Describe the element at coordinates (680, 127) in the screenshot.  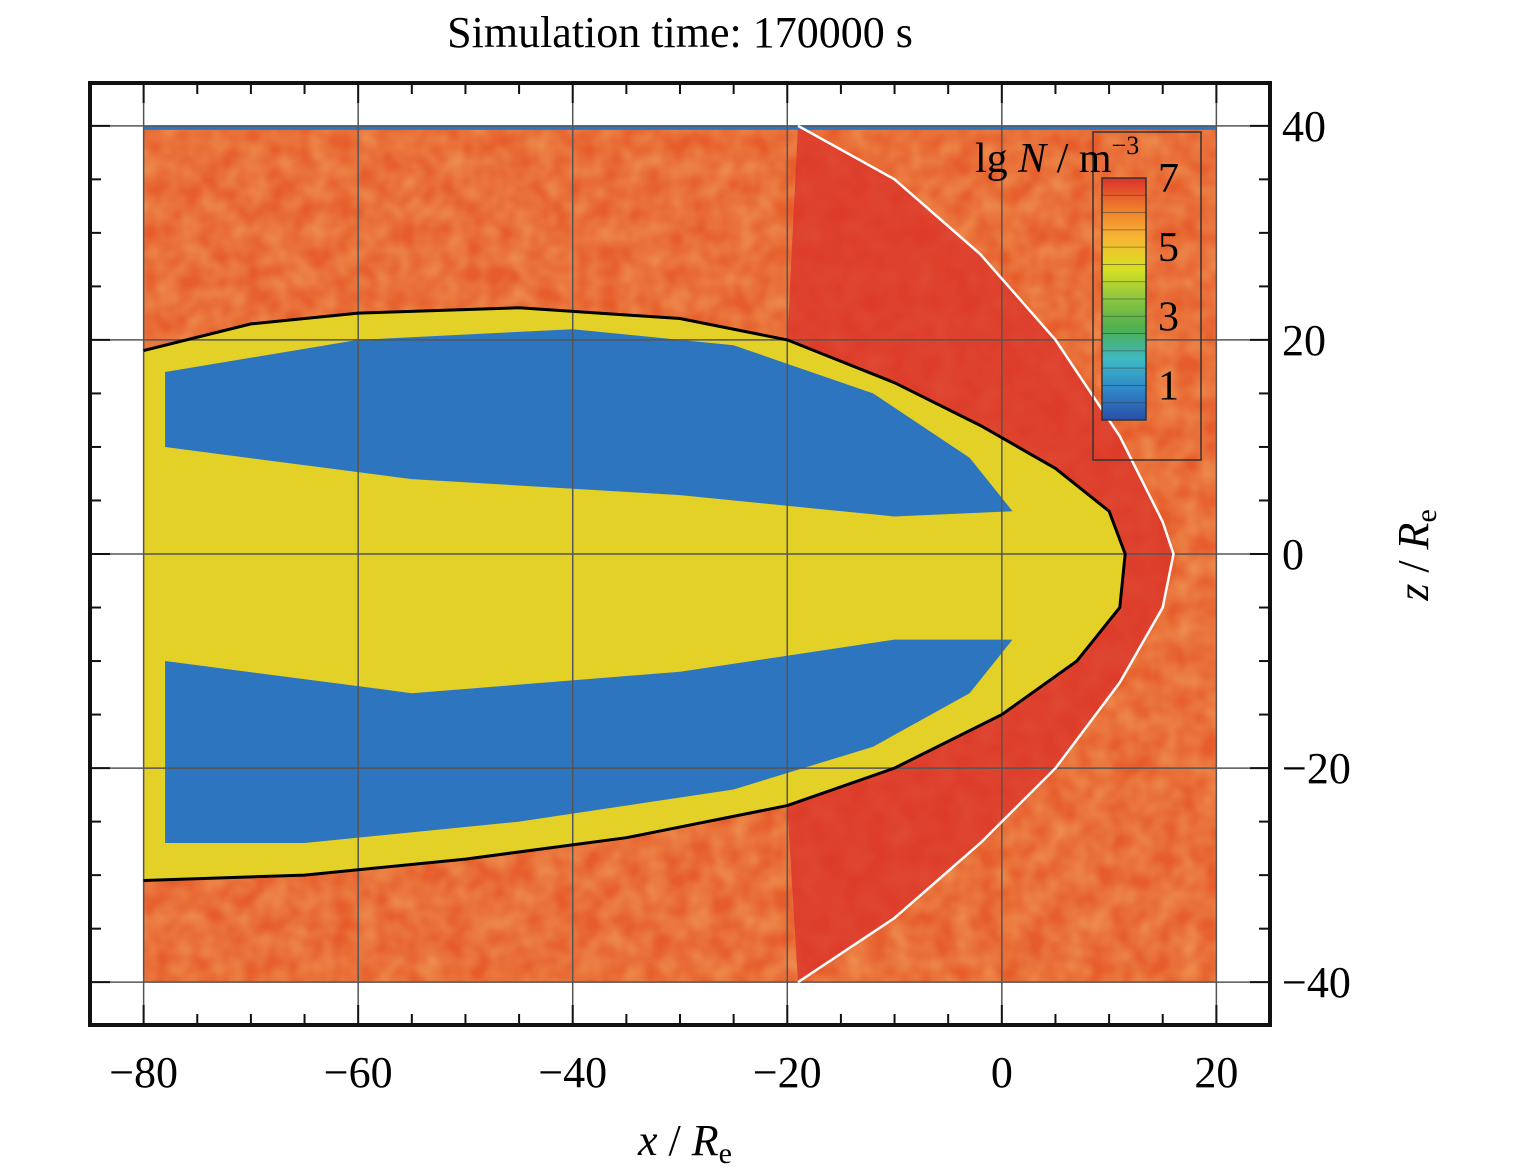
I see `boundary-row` at that location.